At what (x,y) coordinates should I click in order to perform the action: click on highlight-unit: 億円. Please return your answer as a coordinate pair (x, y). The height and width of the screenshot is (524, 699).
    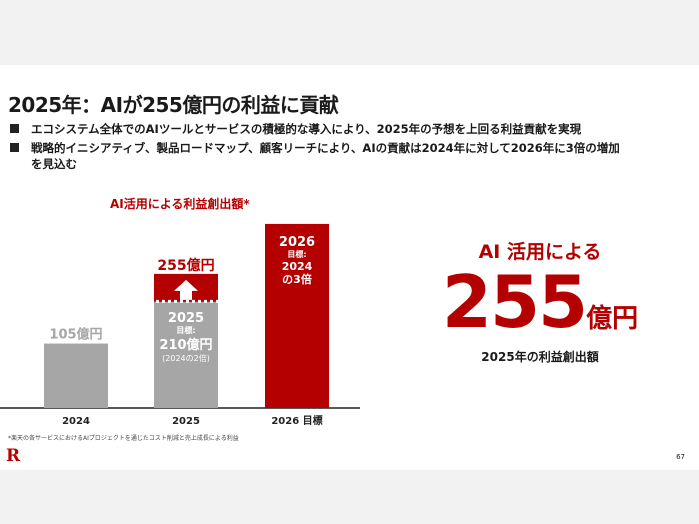
    Looking at the image, I should click on (612, 319).